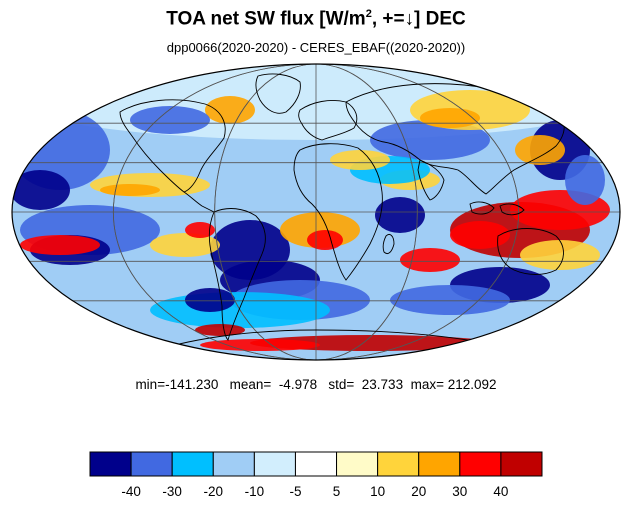  I want to click on colorbar-tick-label: 30, so click(460, 491).